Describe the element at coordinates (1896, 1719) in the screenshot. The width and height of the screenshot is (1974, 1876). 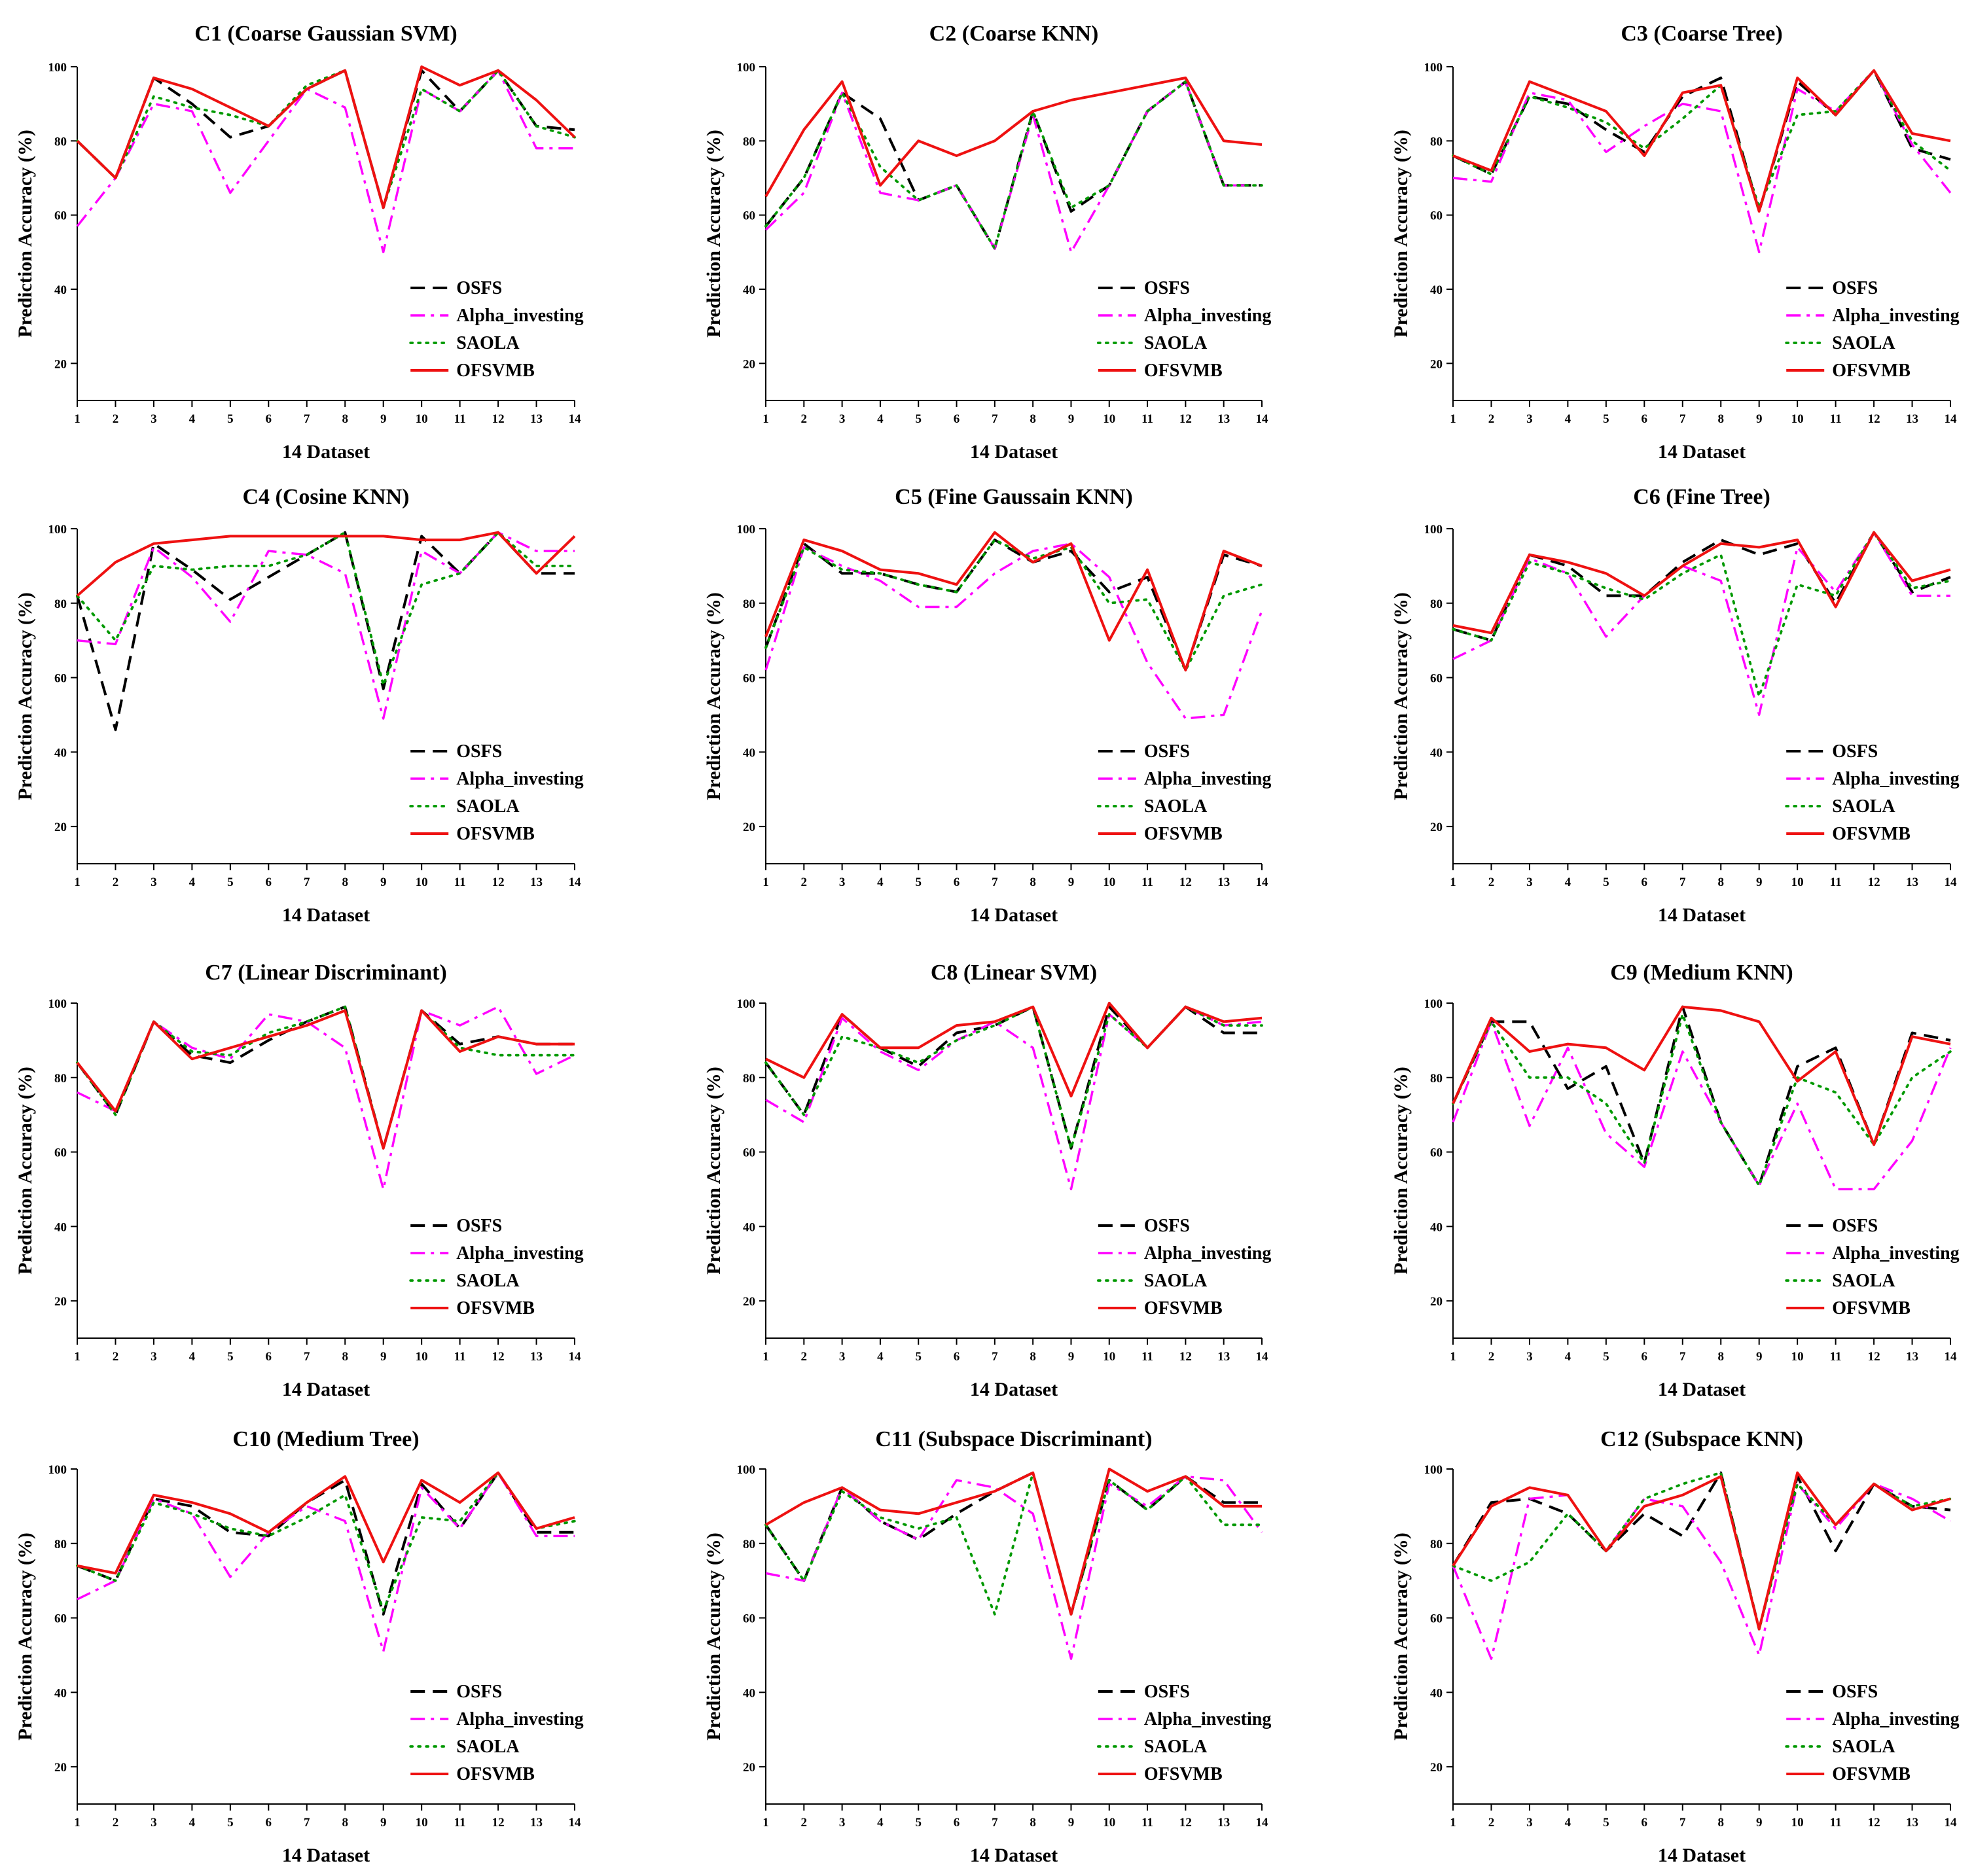
I see `legend-label: Alpha_investing` at that location.